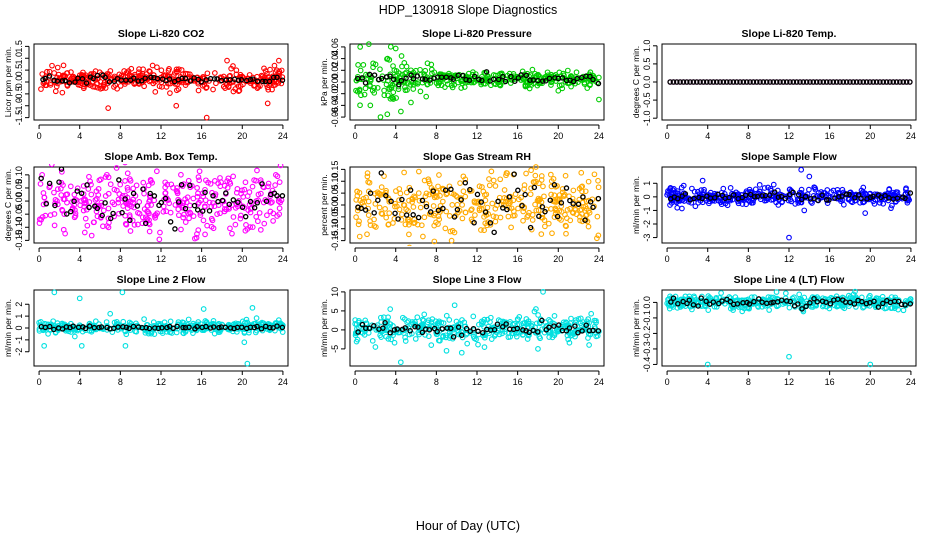 The height and width of the screenshot is (540, 936). Describe the element at coordinates (647, 82) in the screenshot. I see `y-tick-label: 0.0` at that location.